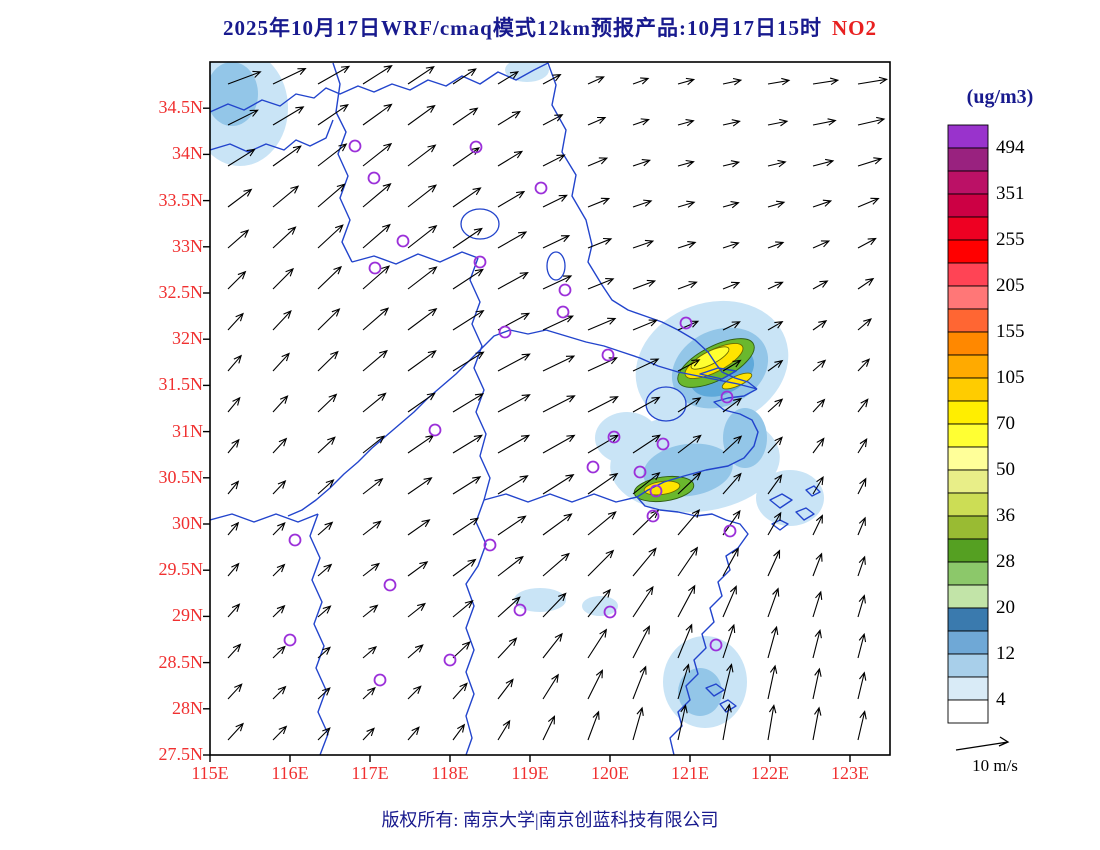 The image size is (1100, 850). What do you see at coordinates (187, 338) in the screenshot?
I see `y-tick-label: 32N` at bounding box center [187, 338].